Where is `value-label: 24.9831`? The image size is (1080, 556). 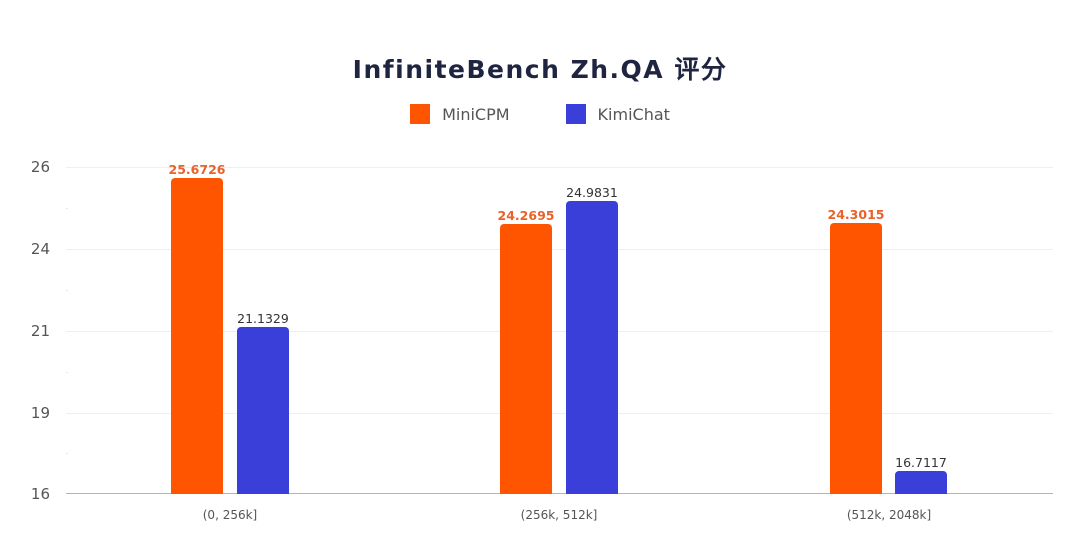 value-label: 24.9831 is located at coordinates (592, 192).